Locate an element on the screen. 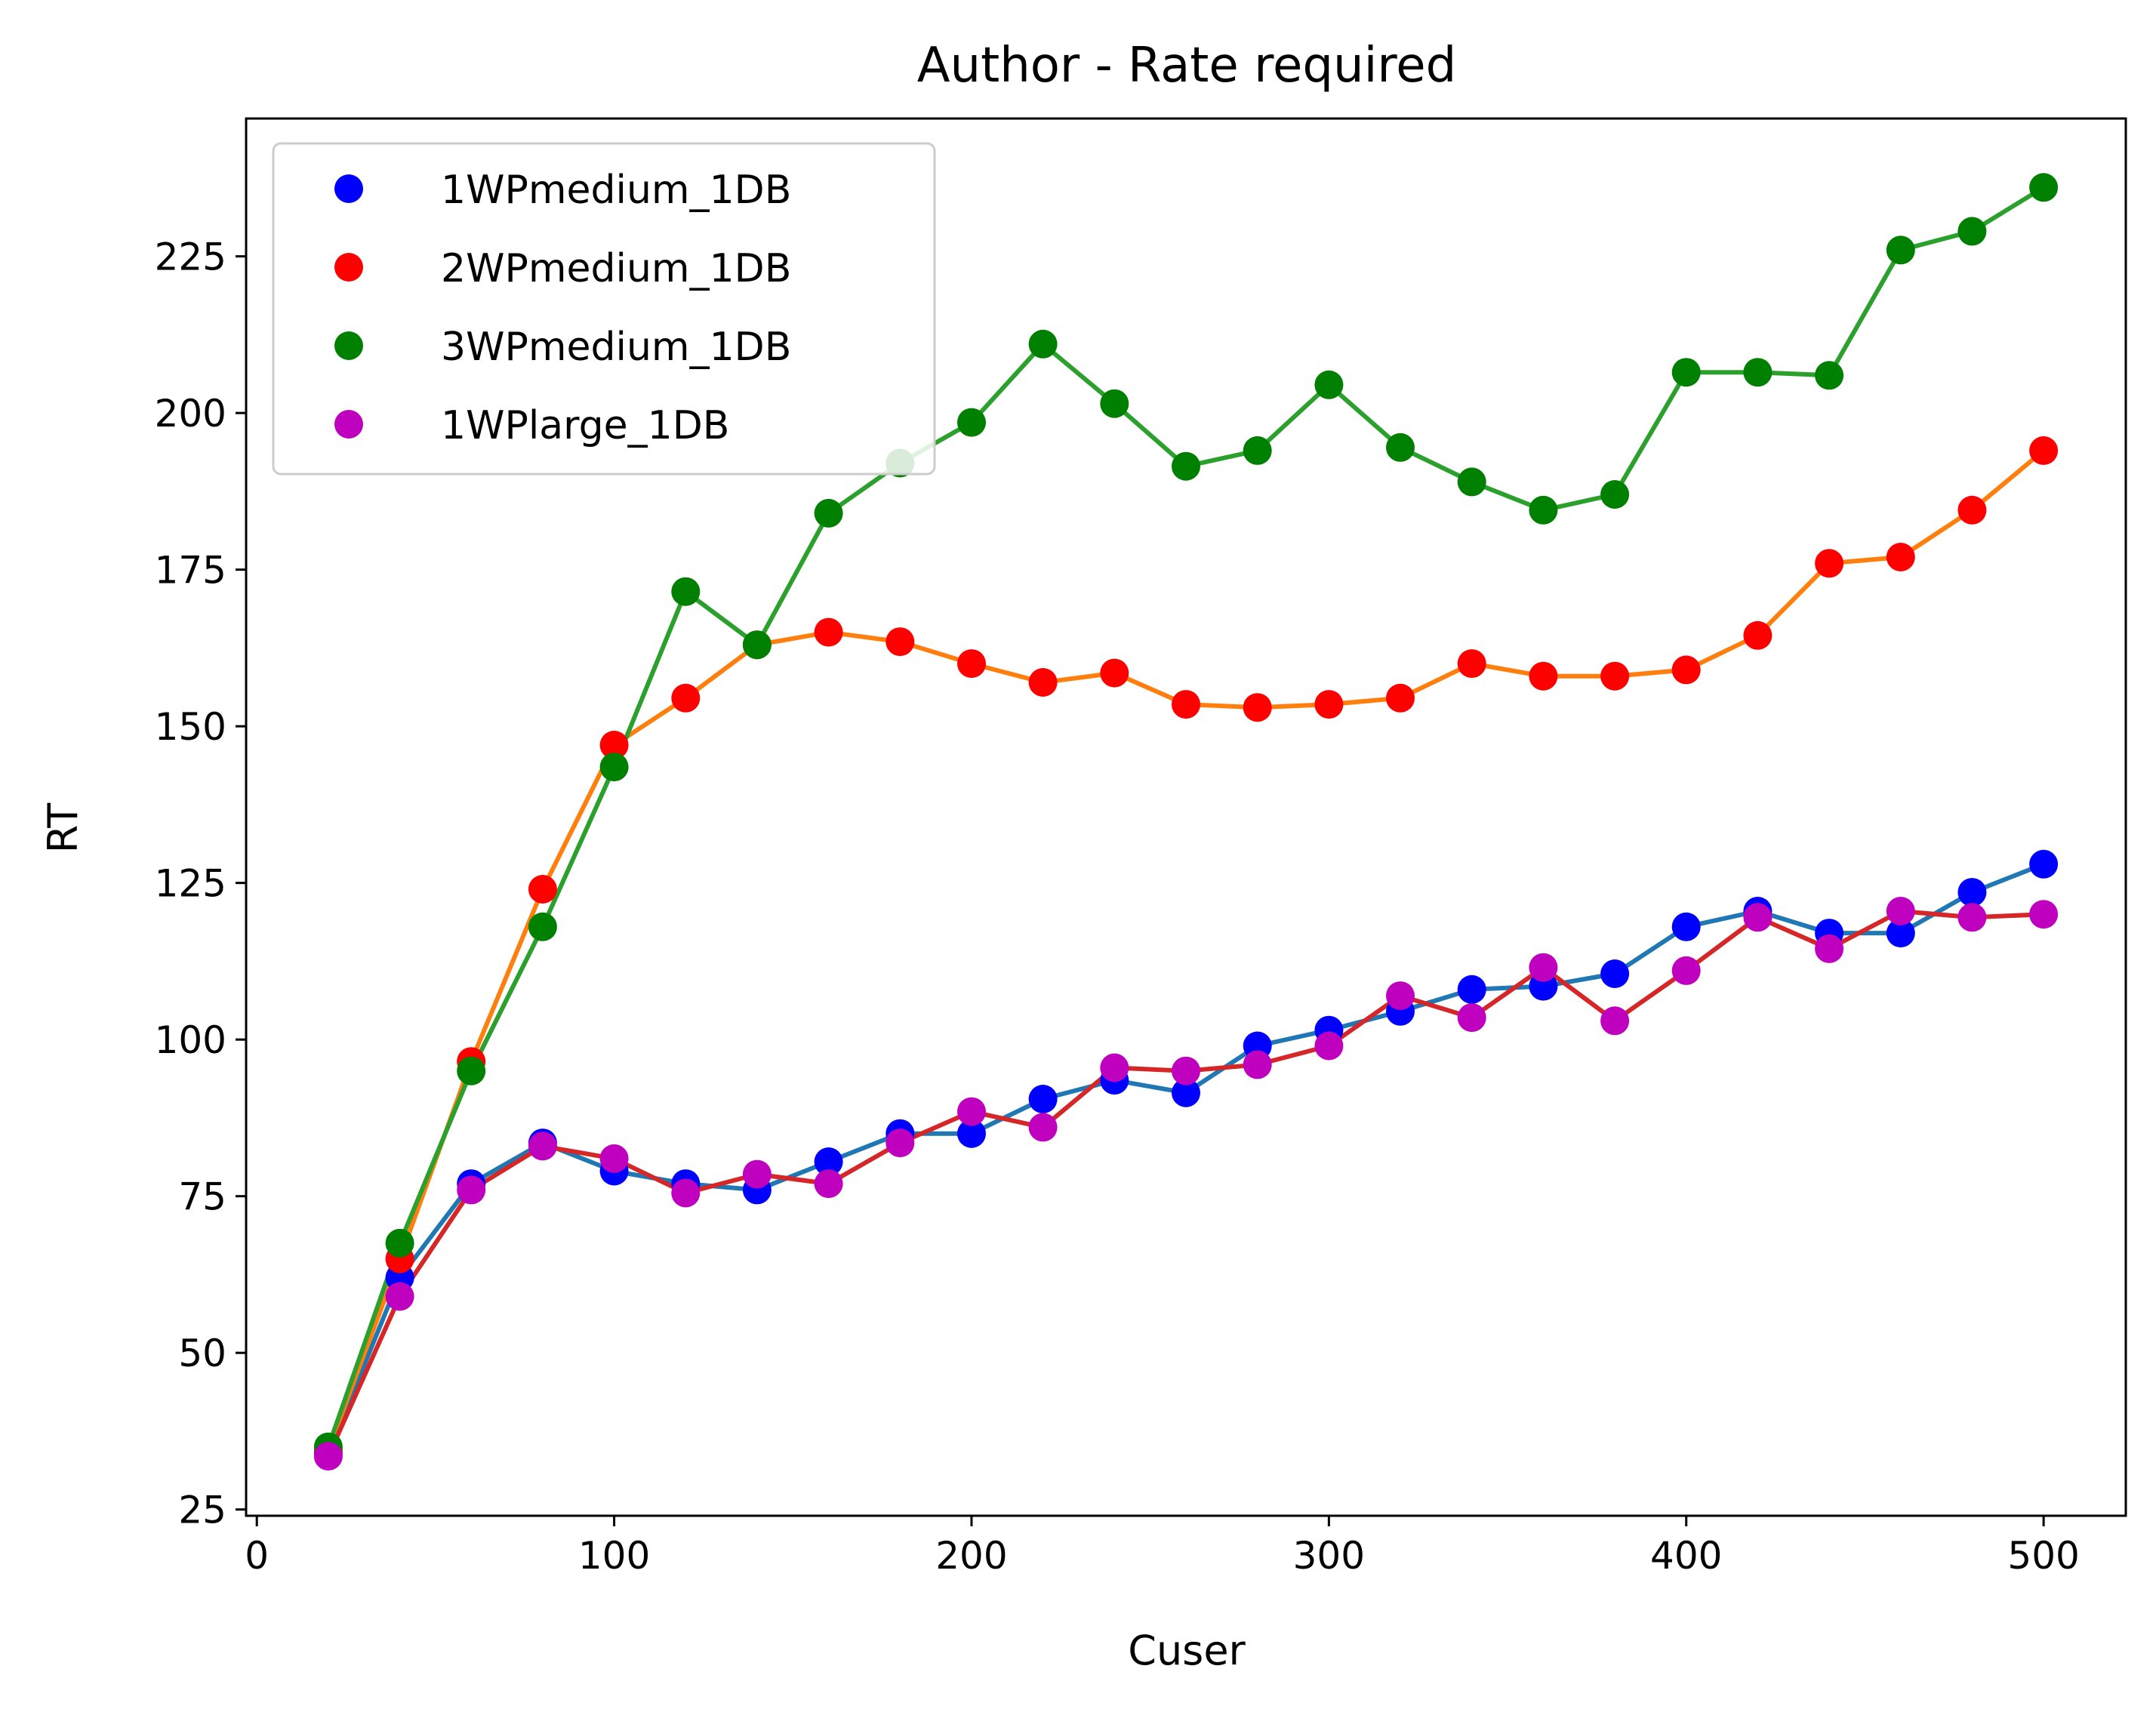 The width and height of the screenshot is (2156, 1709). legend-label-3: 3WPmedium_1DB is located at coordinates (616, 347).